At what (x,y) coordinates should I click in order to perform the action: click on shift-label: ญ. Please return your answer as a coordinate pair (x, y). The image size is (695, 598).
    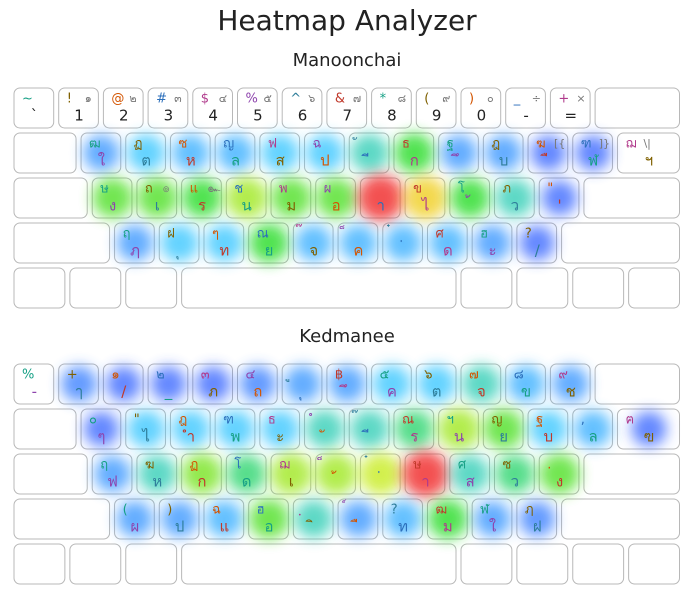
    Looking at the image, I should click on (228, 144).